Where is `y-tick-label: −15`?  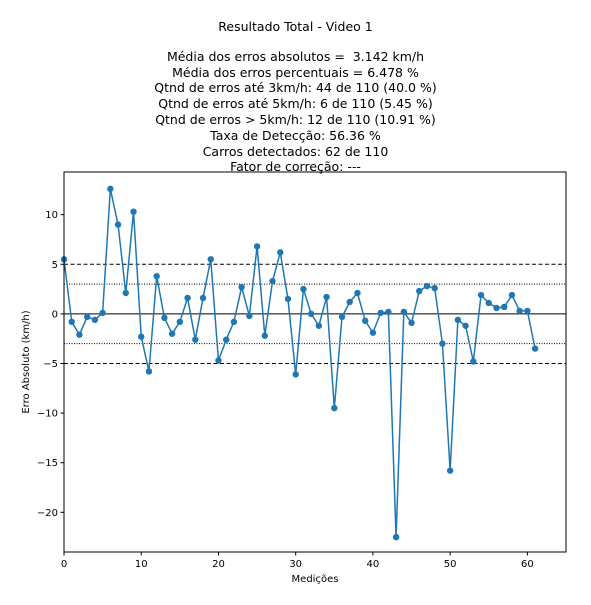 y-tick-label: −15 is located at coordinates (47, 463).